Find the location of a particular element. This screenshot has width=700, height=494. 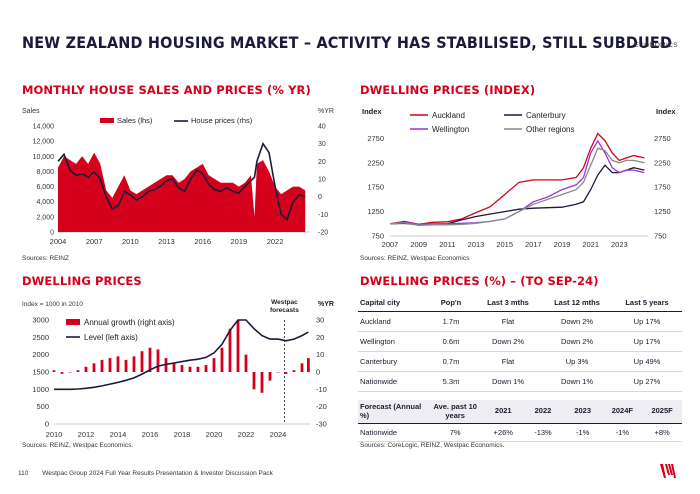

panel2-source: Sources: REINZ, Westpac Economics is located at coordinates (415, 258).